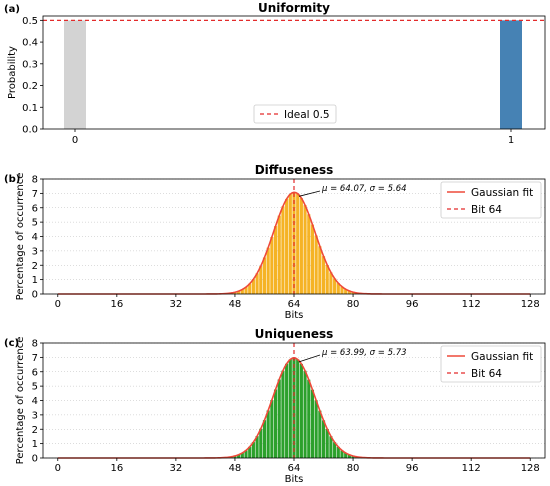 This screenshot has height=486, width=550. I want to click on y-tick-label: 4, so click(35, 401).